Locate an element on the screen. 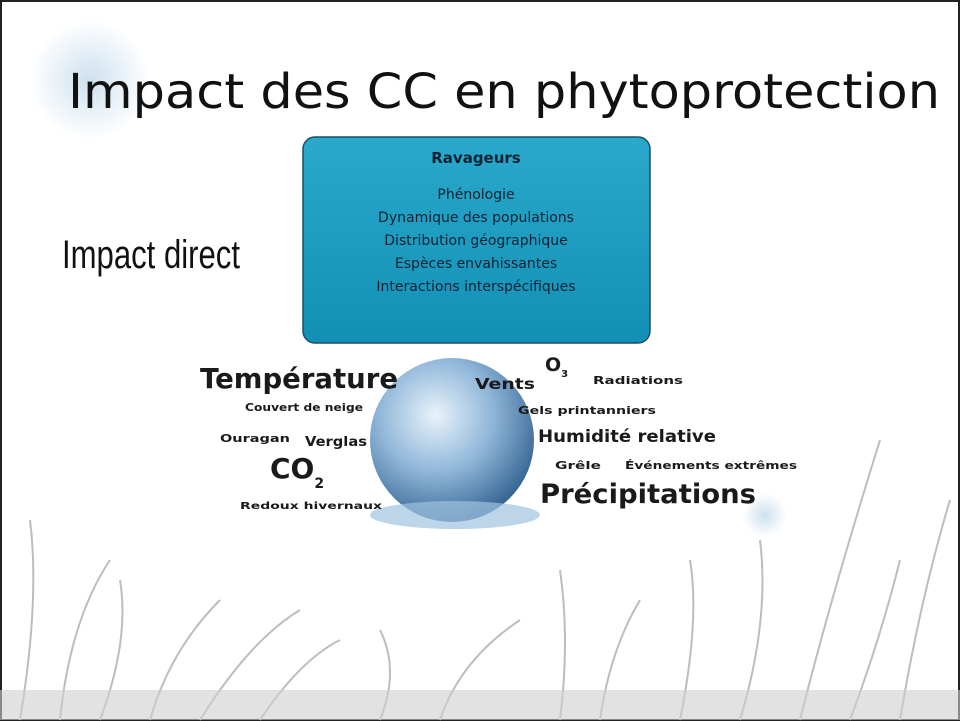 Image resolution: width=960 pixels, height=721 pixels. box-item: Phénologie is located at coordinates (475, 195).